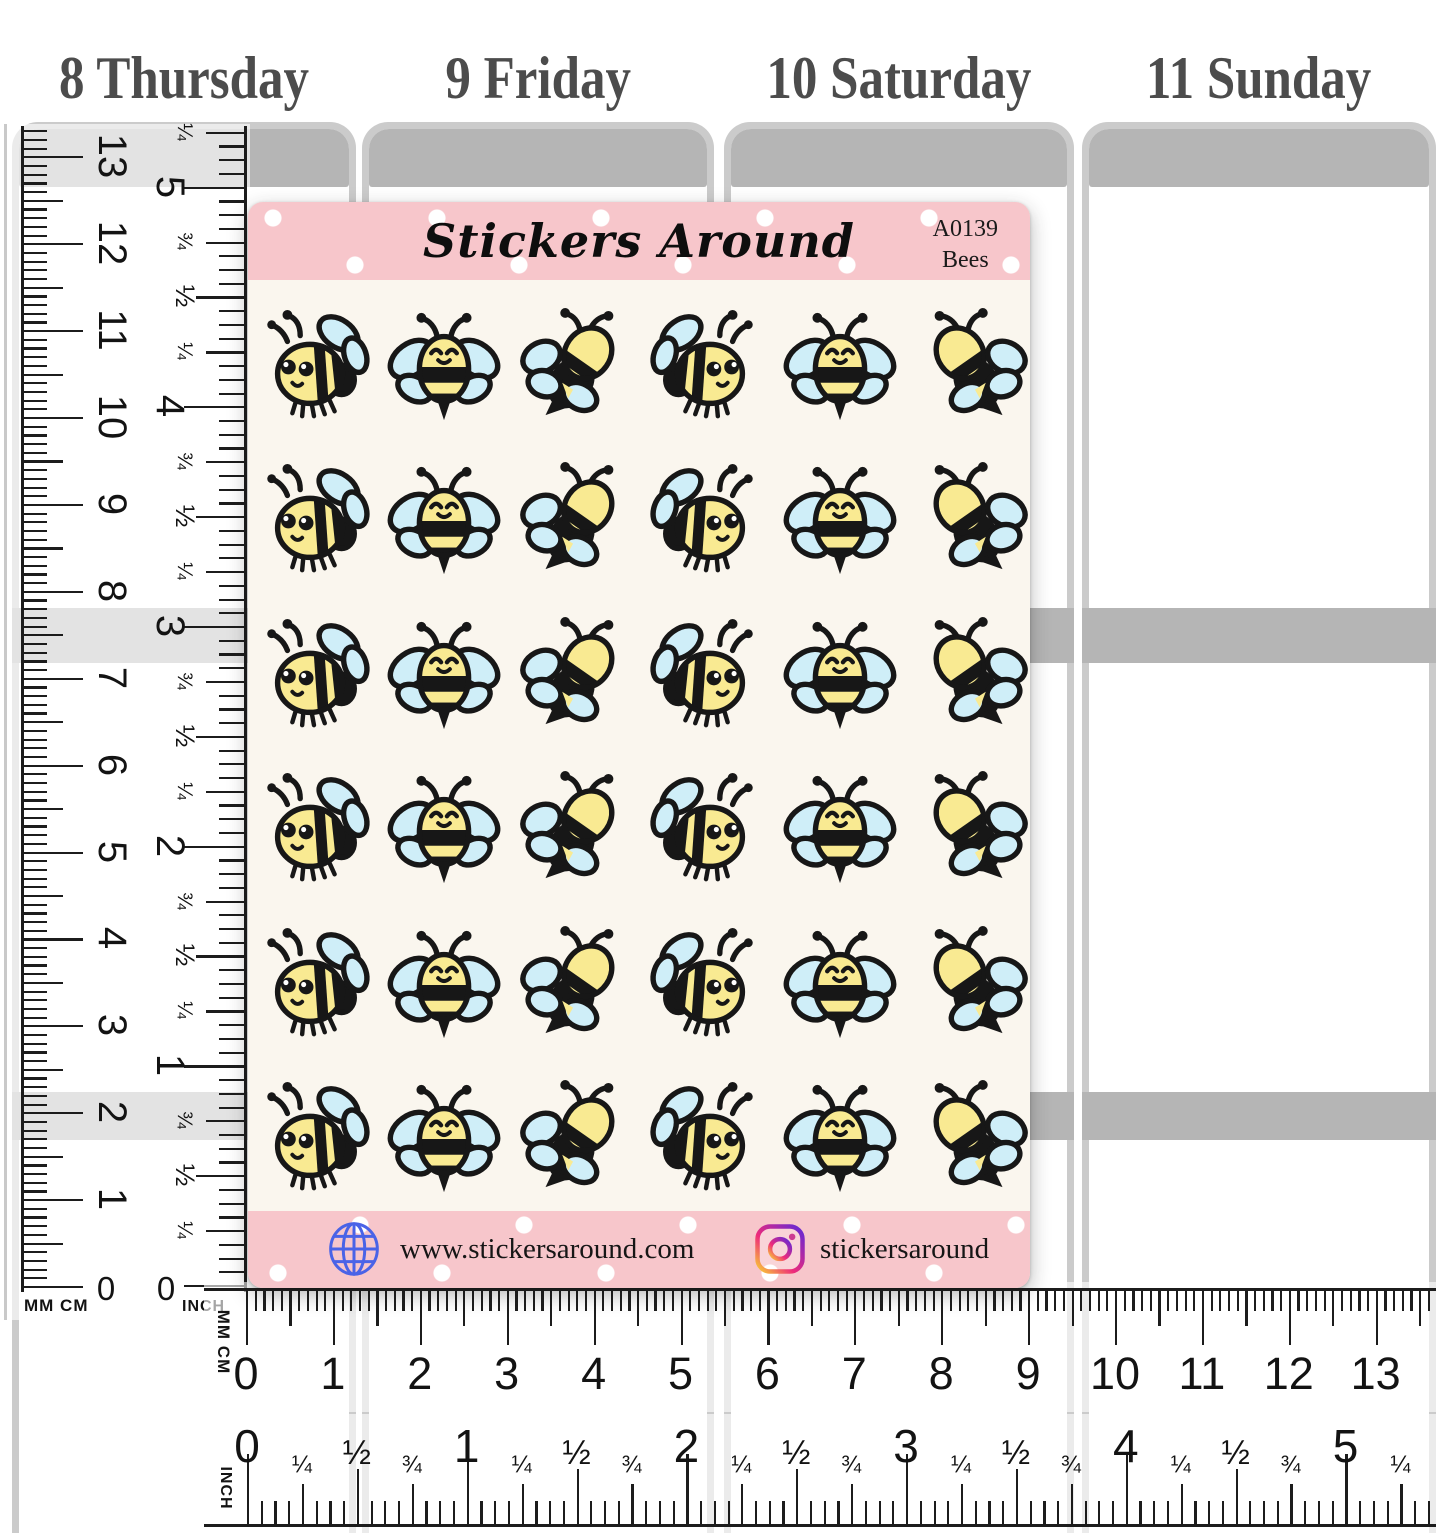 The height and width of the screenshot is (1533, 1436). I want to click on ruler-number: 11, so click(112, 330).